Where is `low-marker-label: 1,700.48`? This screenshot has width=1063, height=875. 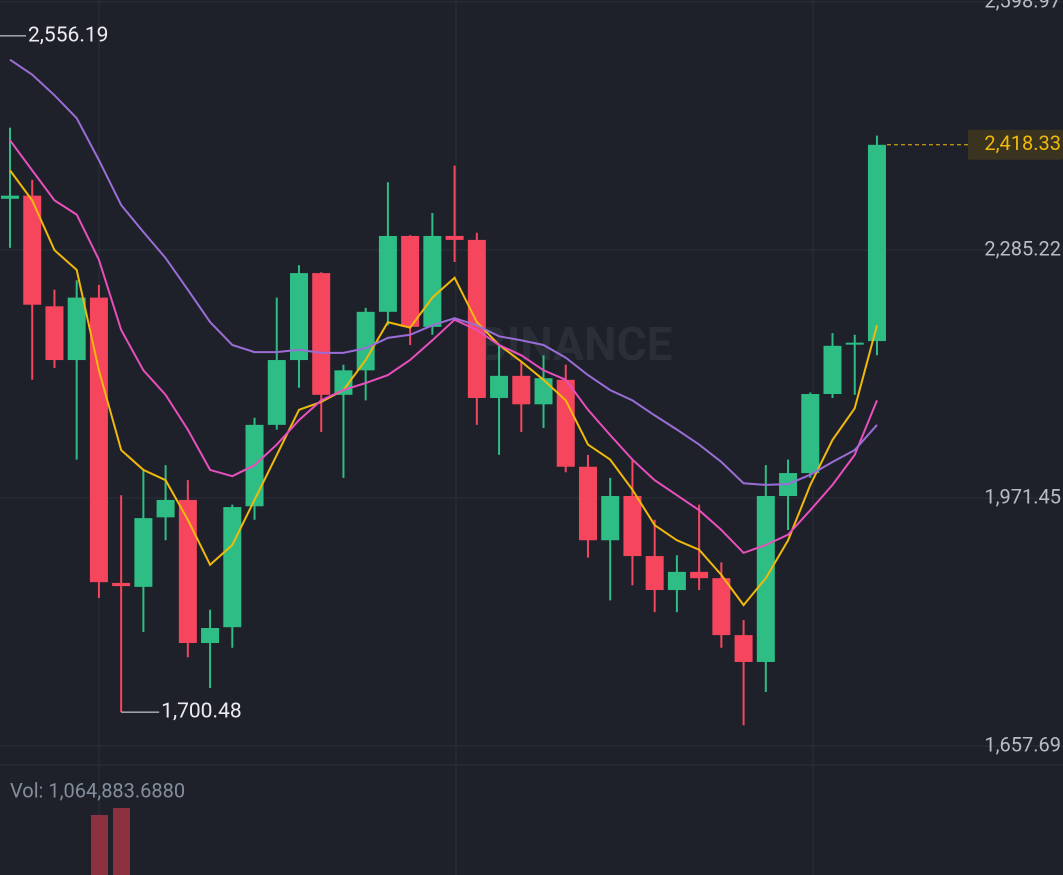 low-marker-label: 1,700.48 is located at coordinates (201, 712).